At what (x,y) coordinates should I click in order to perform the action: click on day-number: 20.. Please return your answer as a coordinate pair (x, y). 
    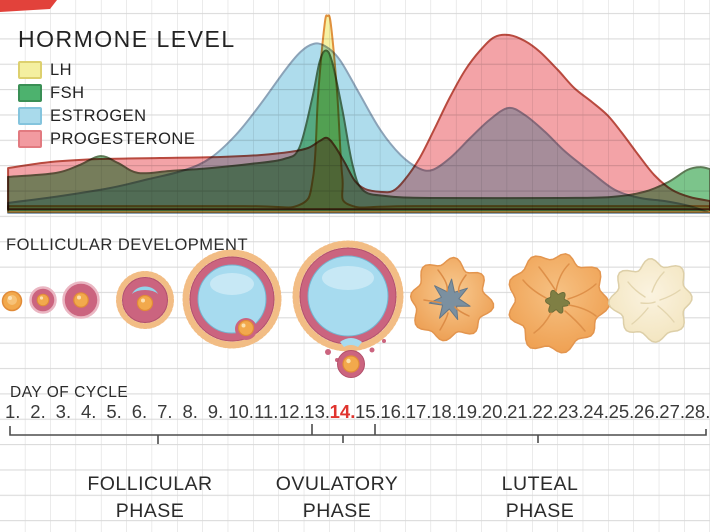
    Looking at the image, I should click on (494, 411).